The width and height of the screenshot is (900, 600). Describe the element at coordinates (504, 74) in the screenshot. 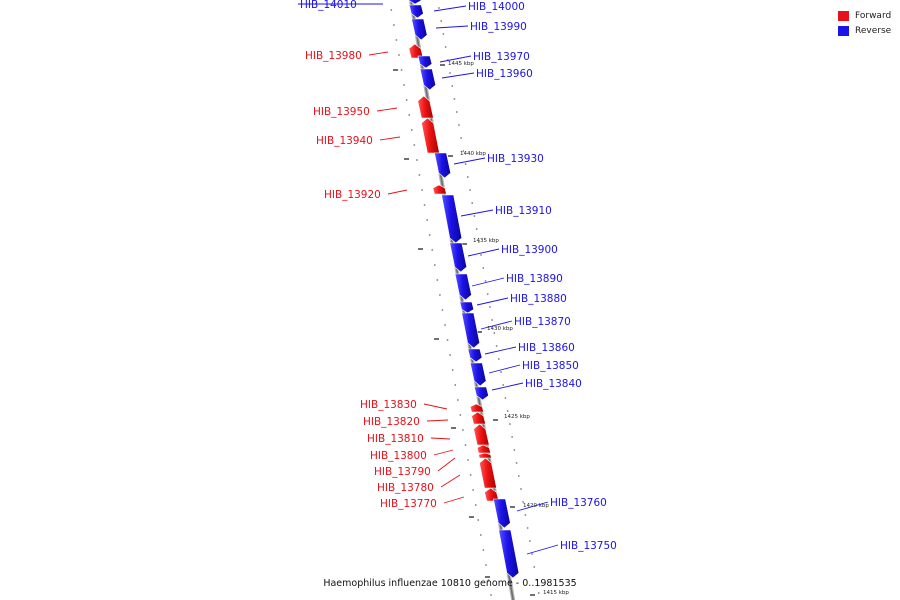

I see `gene-label-hib_13960: HIB_13960` at that location.